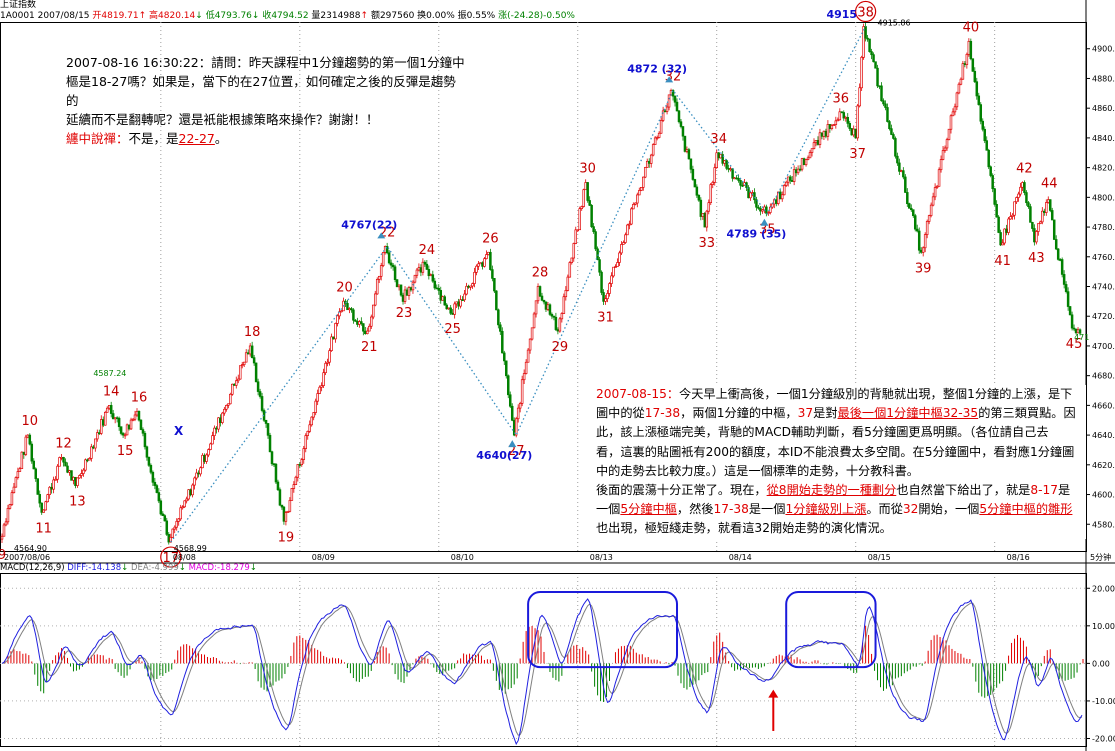  What do you see at coordinates (587, 168) in the screenshot?
I see `pivot-label-30: 30` at bounding box center [587, 168].